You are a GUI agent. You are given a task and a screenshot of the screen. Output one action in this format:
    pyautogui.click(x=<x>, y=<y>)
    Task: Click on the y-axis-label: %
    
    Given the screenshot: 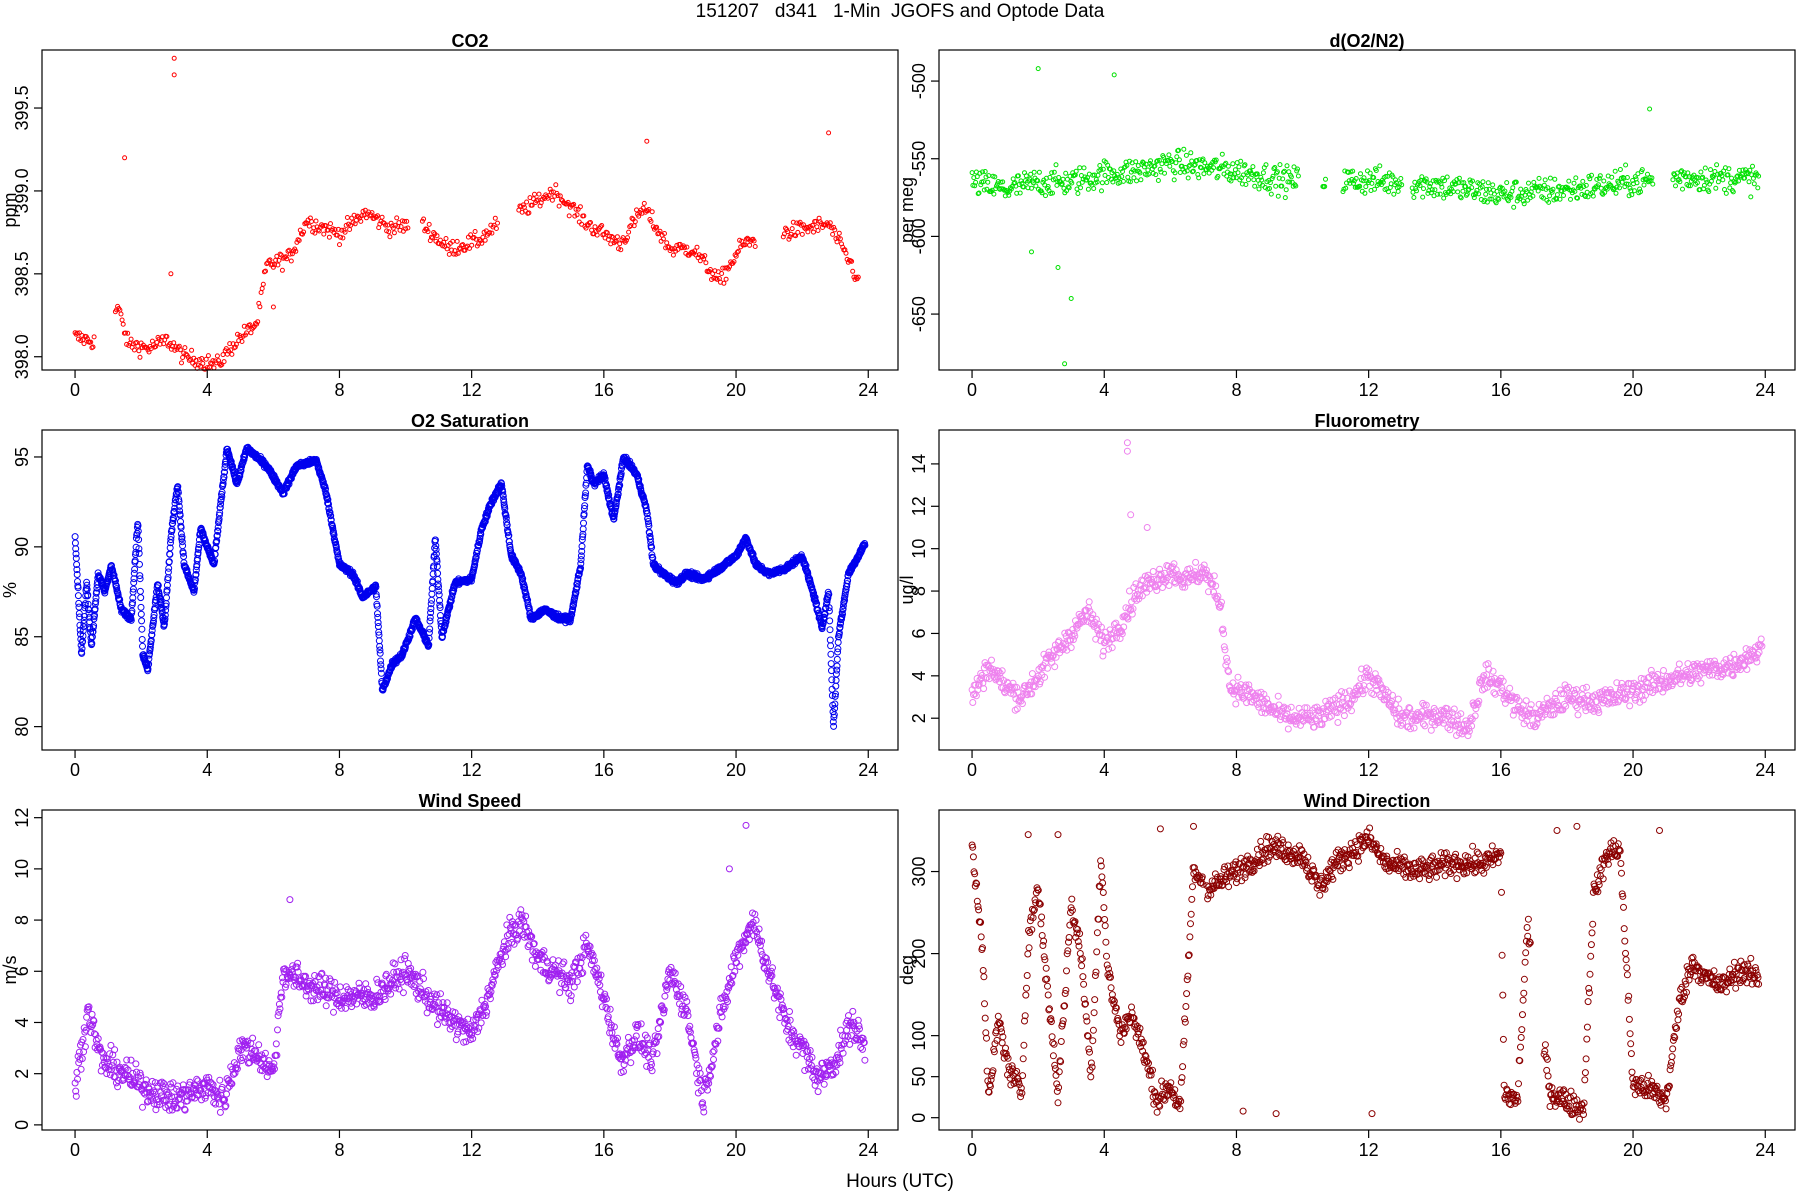 What is the action you would take?
    pyautogui.click(x=10, y=590)
    